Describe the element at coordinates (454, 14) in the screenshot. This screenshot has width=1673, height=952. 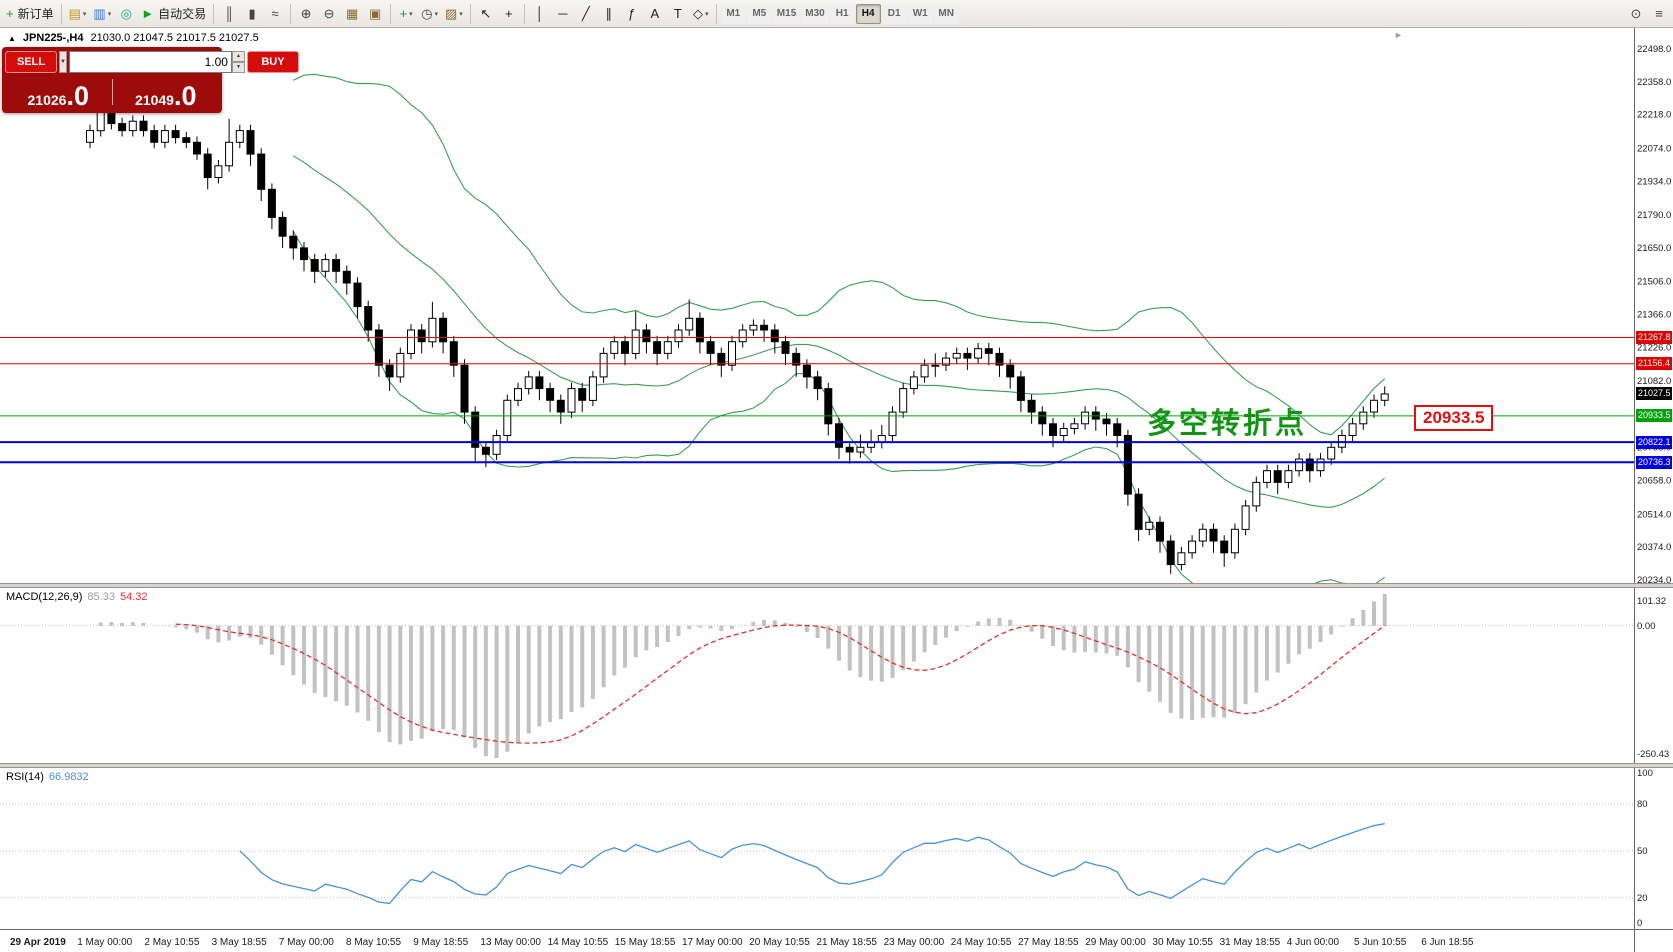
I see `templates-button: ▨ ▾` at that location.